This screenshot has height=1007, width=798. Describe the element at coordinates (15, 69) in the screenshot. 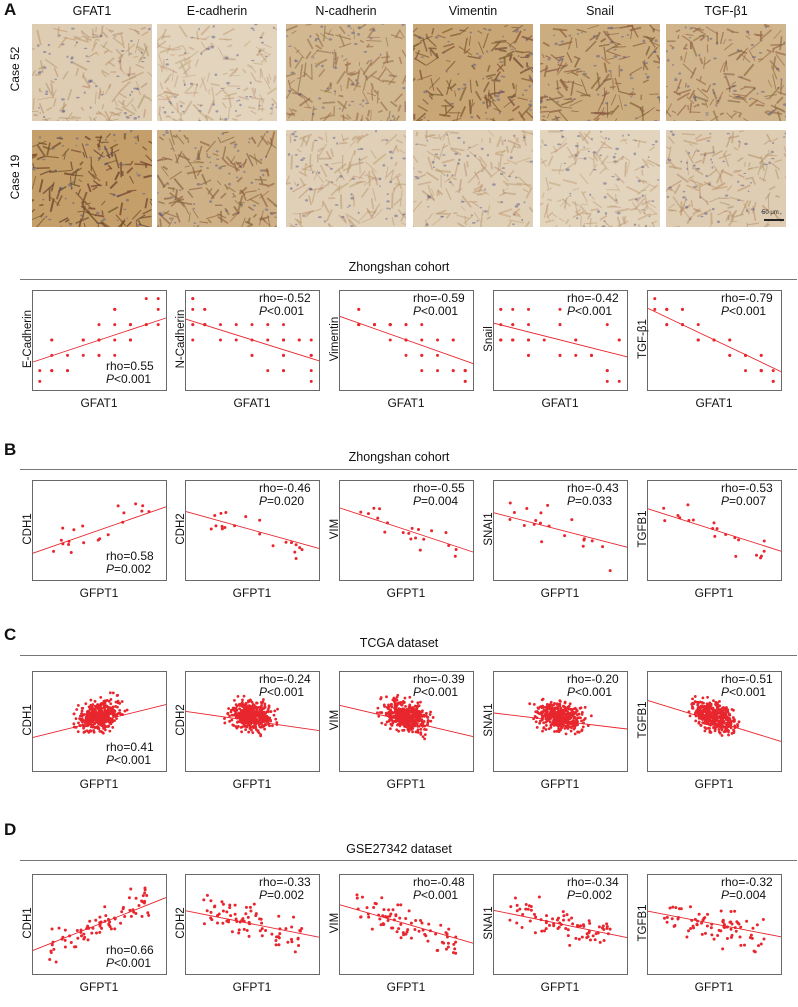

I see `case-label-52: Case 52` at that location.